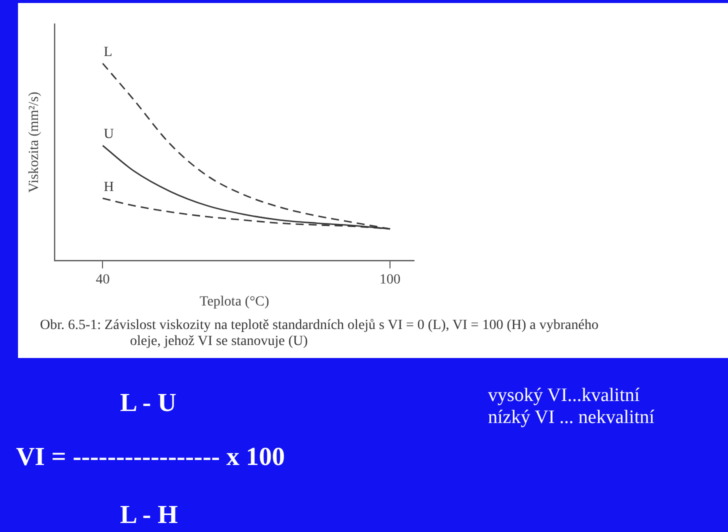 Image resolution: width=728 pixels, height=532 pixels. Describe the element at coordinates (150, 457) in the screenshot. I see `text: VI = ----------------- x 100` at that location.